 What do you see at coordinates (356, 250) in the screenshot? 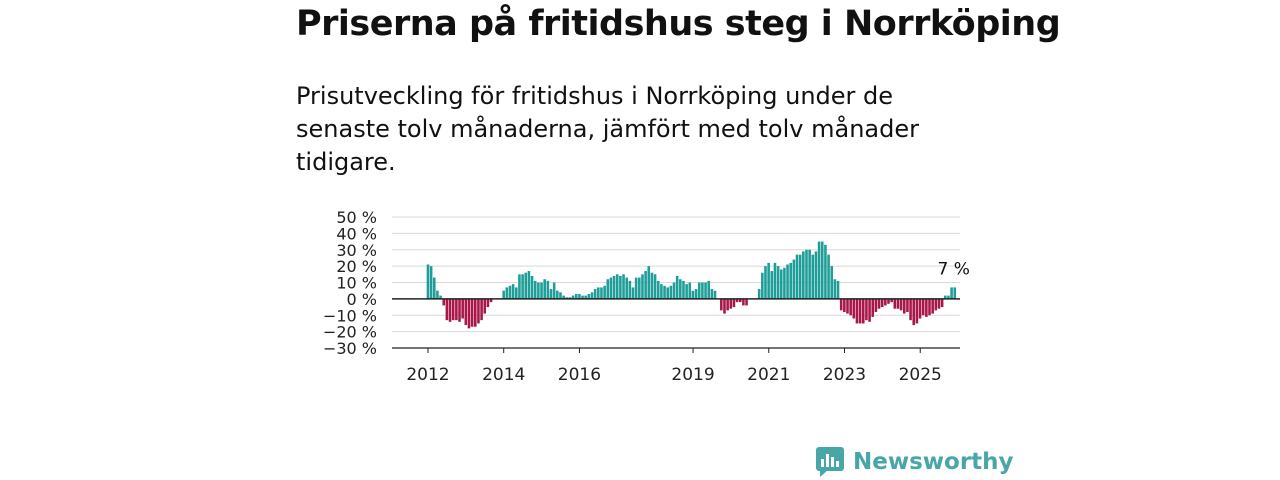
I see `y-tick-label: 30 %` at bounding box center [356, 250].